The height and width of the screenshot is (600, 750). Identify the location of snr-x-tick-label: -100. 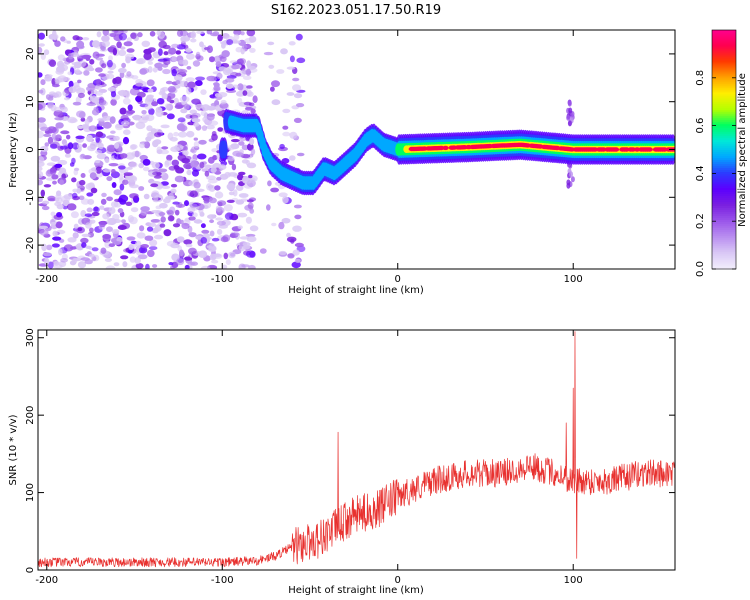
(222, 580).